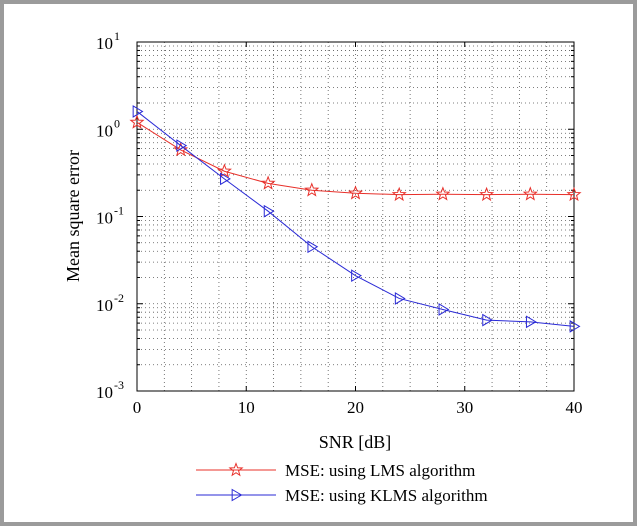 The height and width of the screenshot is (526, 637). I want to click on series-line, so click(355, 158).